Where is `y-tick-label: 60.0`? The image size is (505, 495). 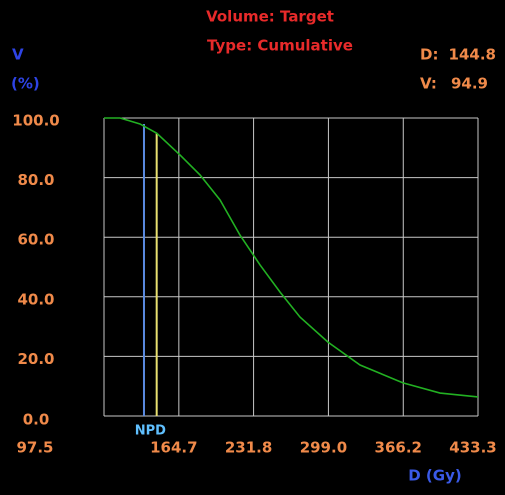 y-tick-label: 60.0 is located at coordinates (35, 240).